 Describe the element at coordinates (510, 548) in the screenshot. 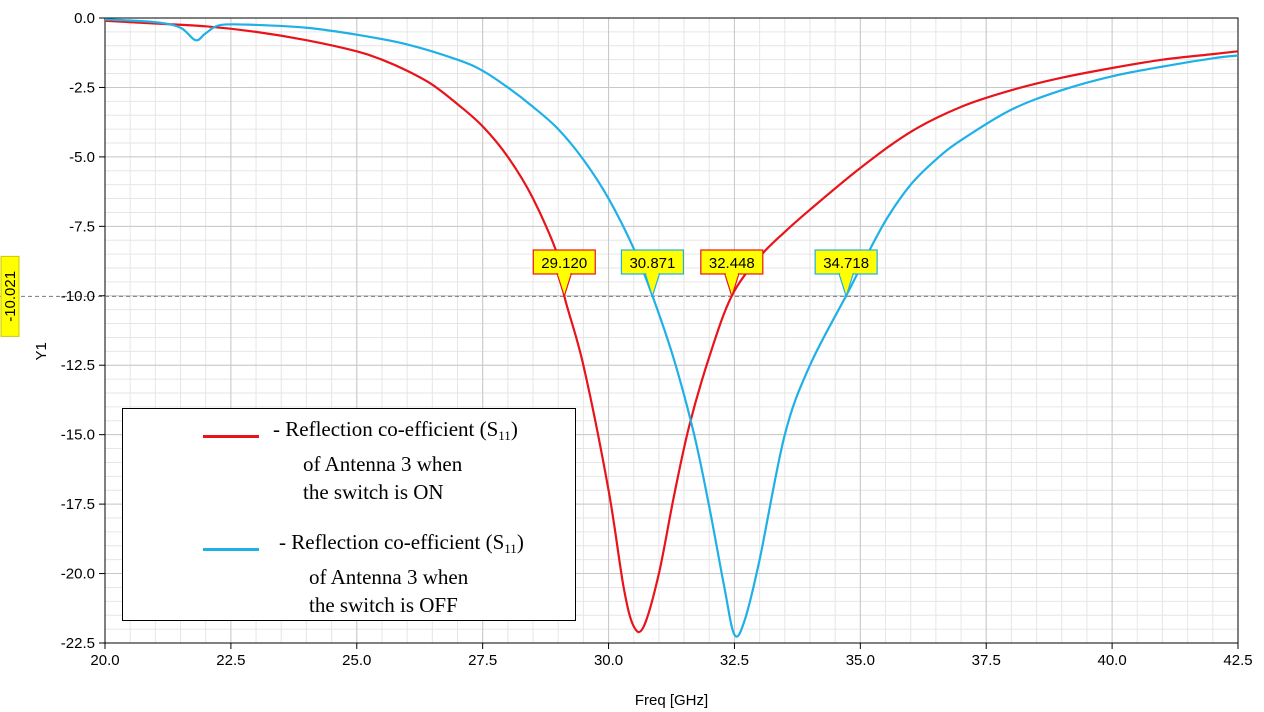

I see `legend-off-sub: 11` at that location.